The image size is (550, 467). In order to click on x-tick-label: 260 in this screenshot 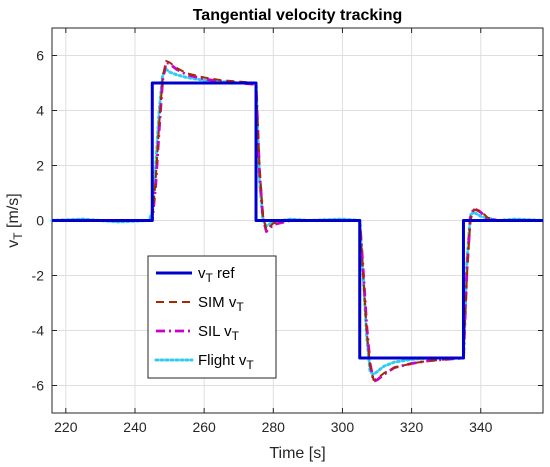, I will do `click(204, 427)`.